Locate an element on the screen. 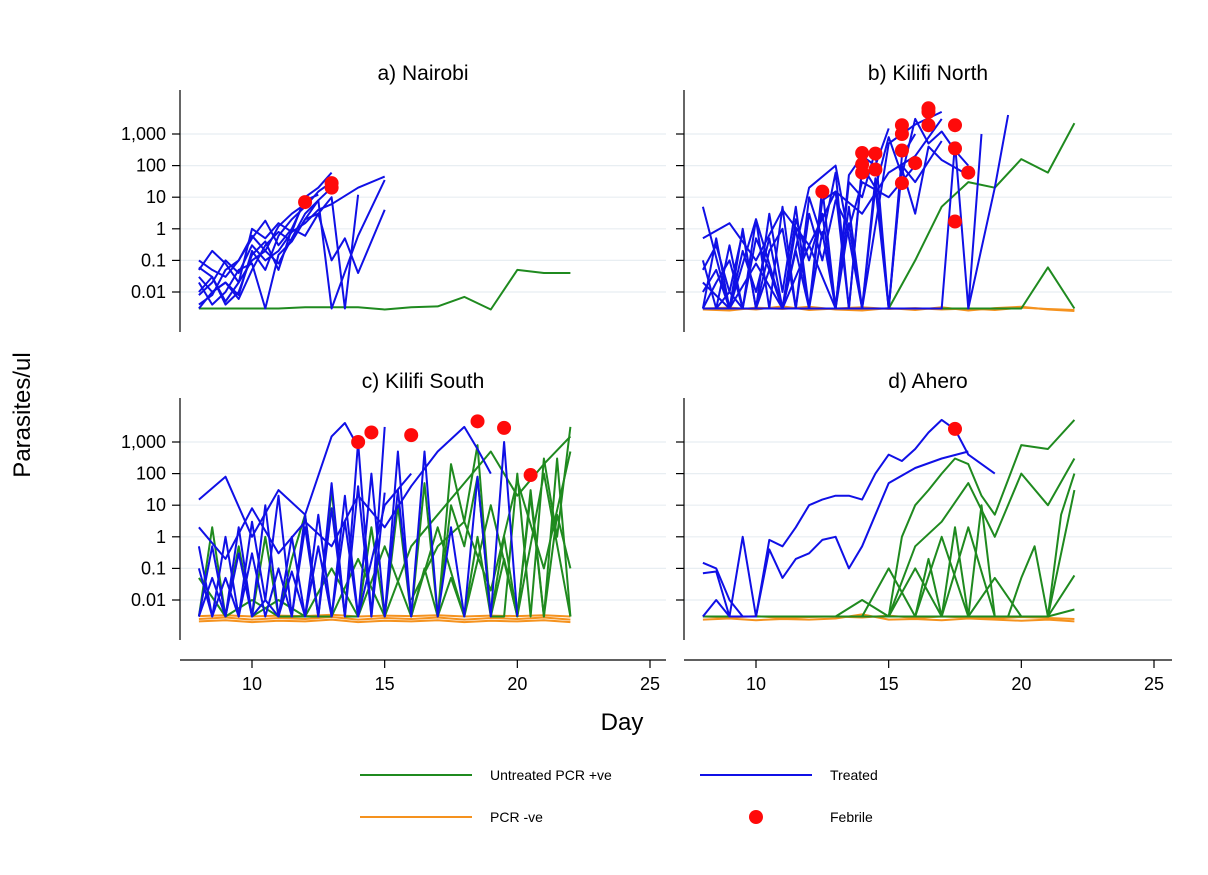 This screenshot has width=1208, height=875. panel-title: d) Ahero is located at coordinates (927, 381).